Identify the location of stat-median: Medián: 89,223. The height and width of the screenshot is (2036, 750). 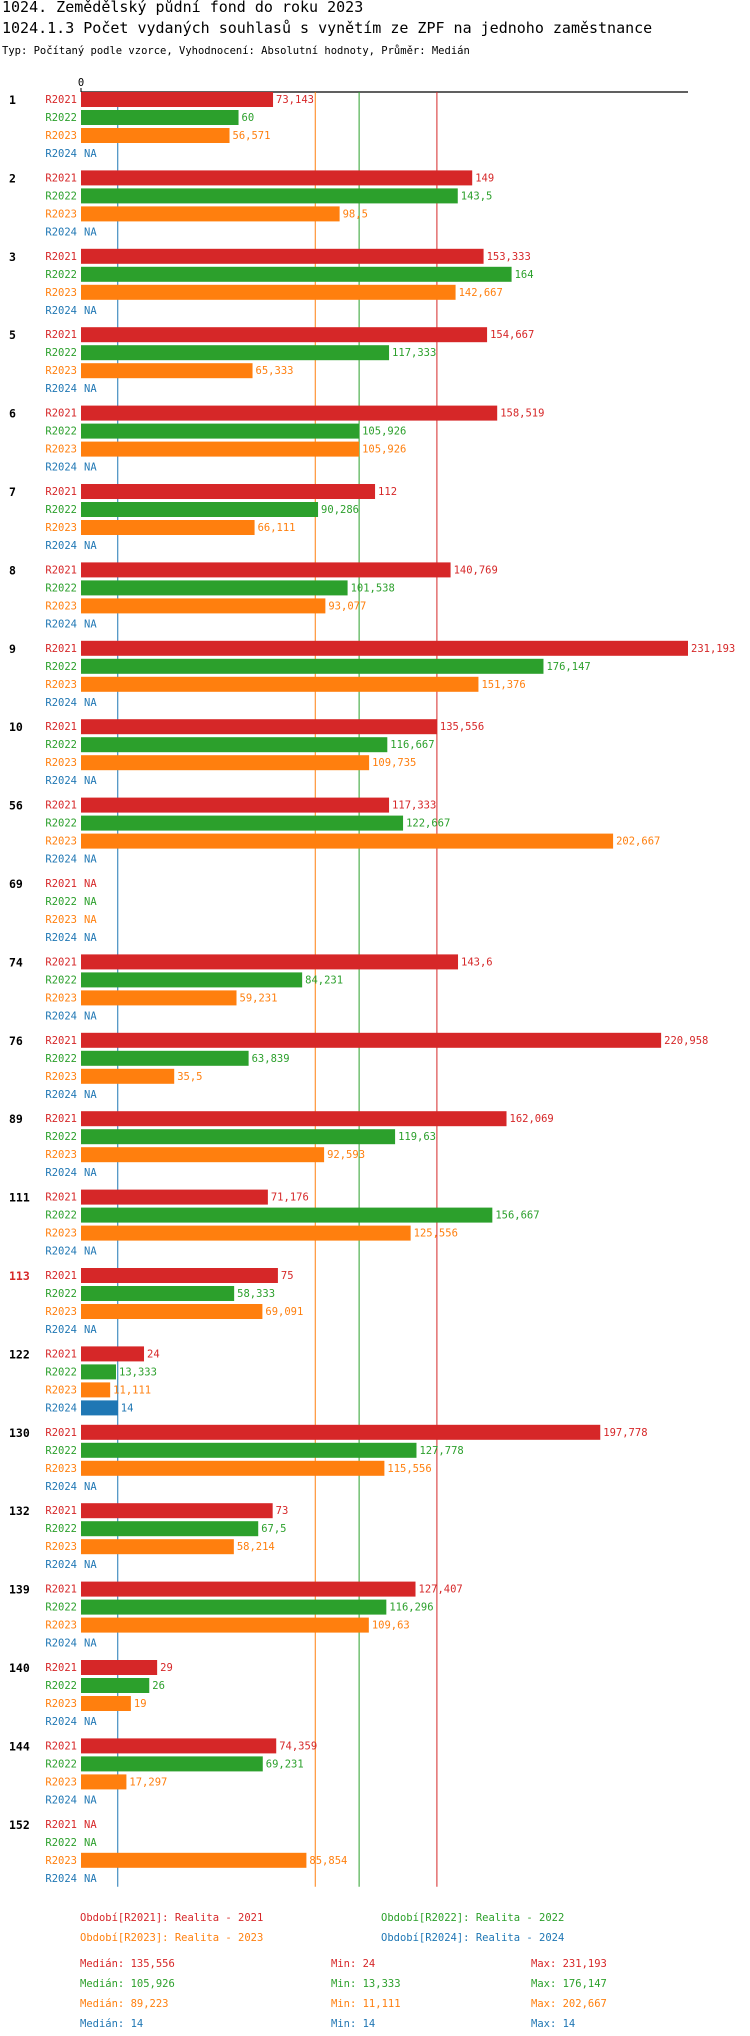
(124, 2004).